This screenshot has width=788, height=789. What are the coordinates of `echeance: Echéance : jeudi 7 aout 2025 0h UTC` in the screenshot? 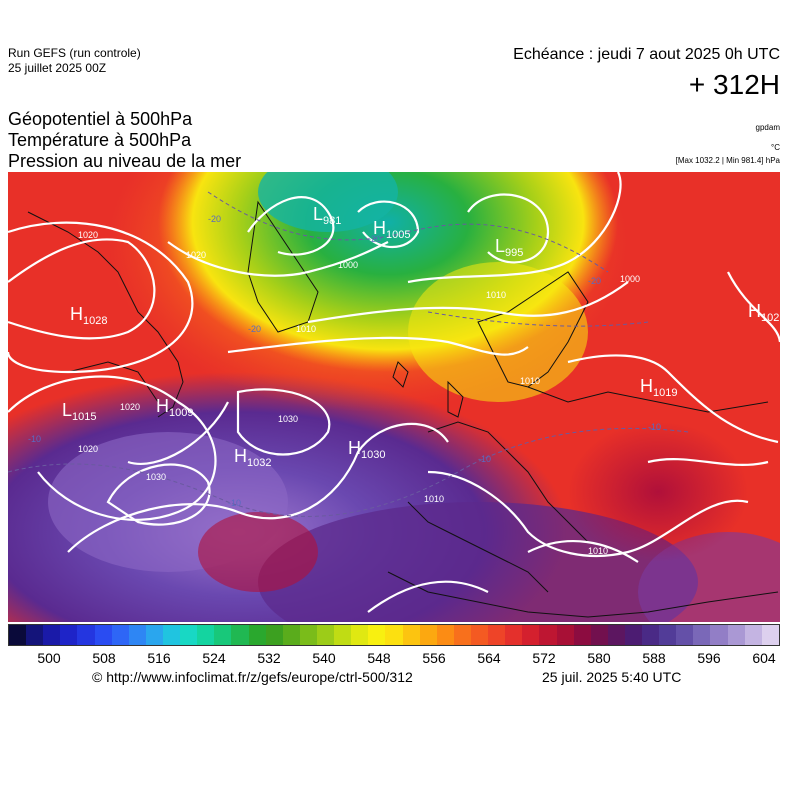 It's located at (646, 54).